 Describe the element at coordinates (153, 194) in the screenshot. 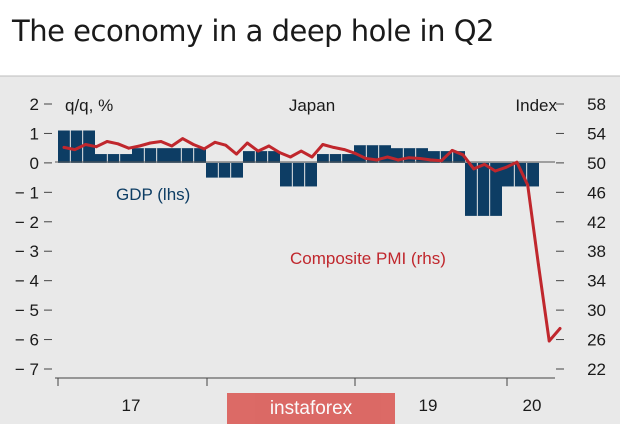

I see `gdp-series-label: GDP (lhs)` at that location.